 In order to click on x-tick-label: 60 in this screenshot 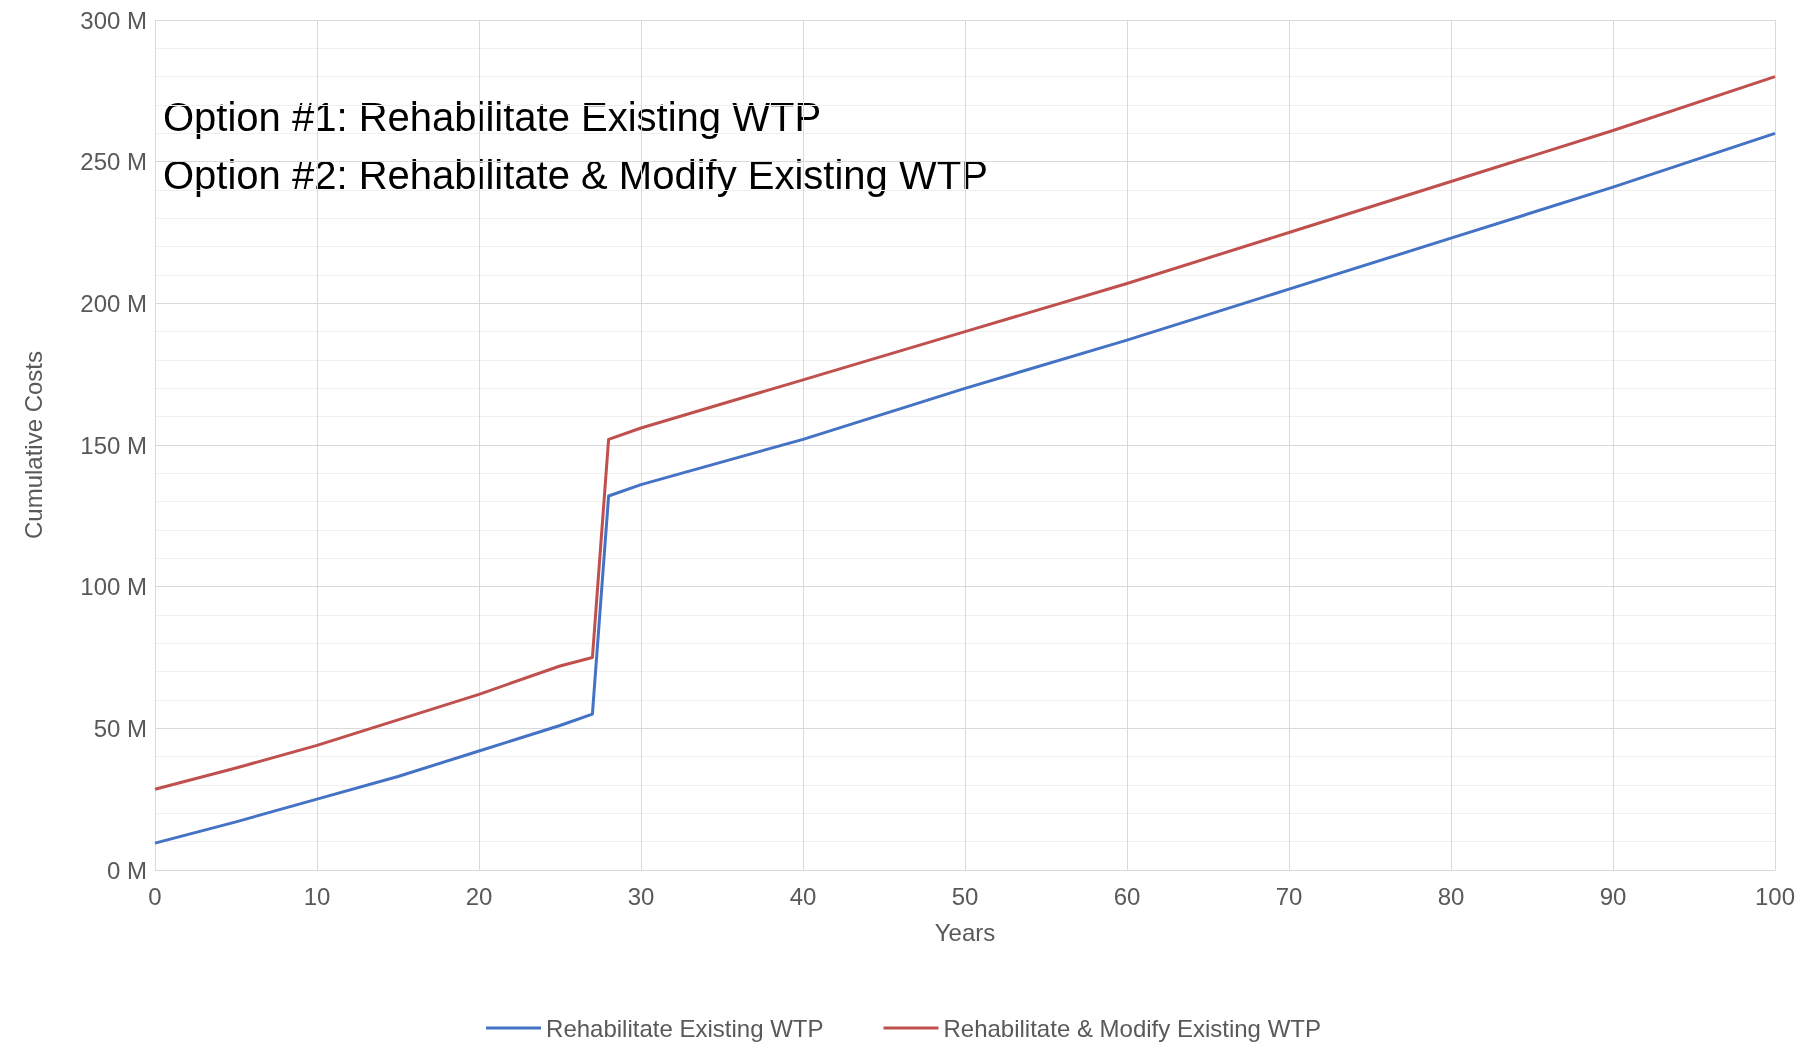, I will do `click(1127, 896)`.